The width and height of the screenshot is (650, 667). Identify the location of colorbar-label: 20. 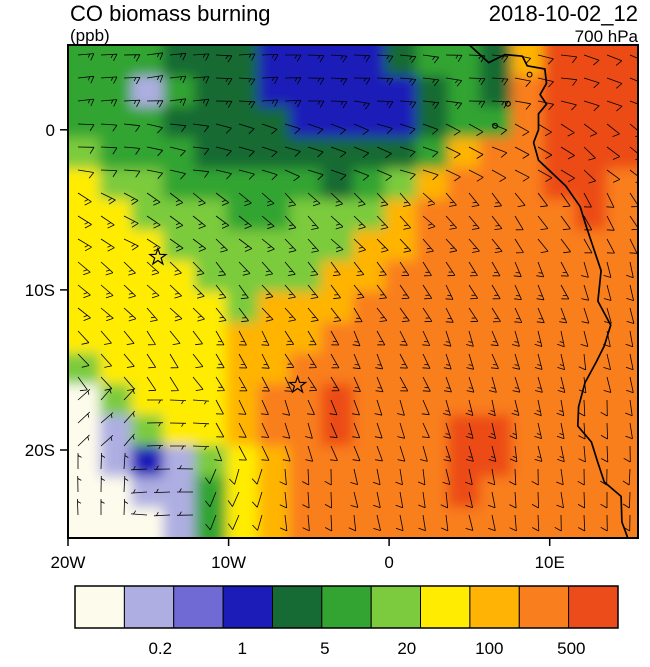
(406, 648).